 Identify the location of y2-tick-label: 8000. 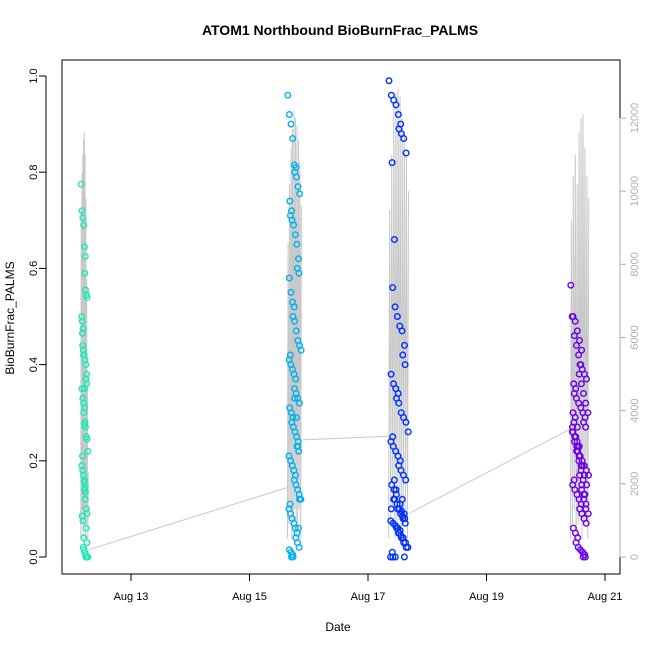
(635, 264).